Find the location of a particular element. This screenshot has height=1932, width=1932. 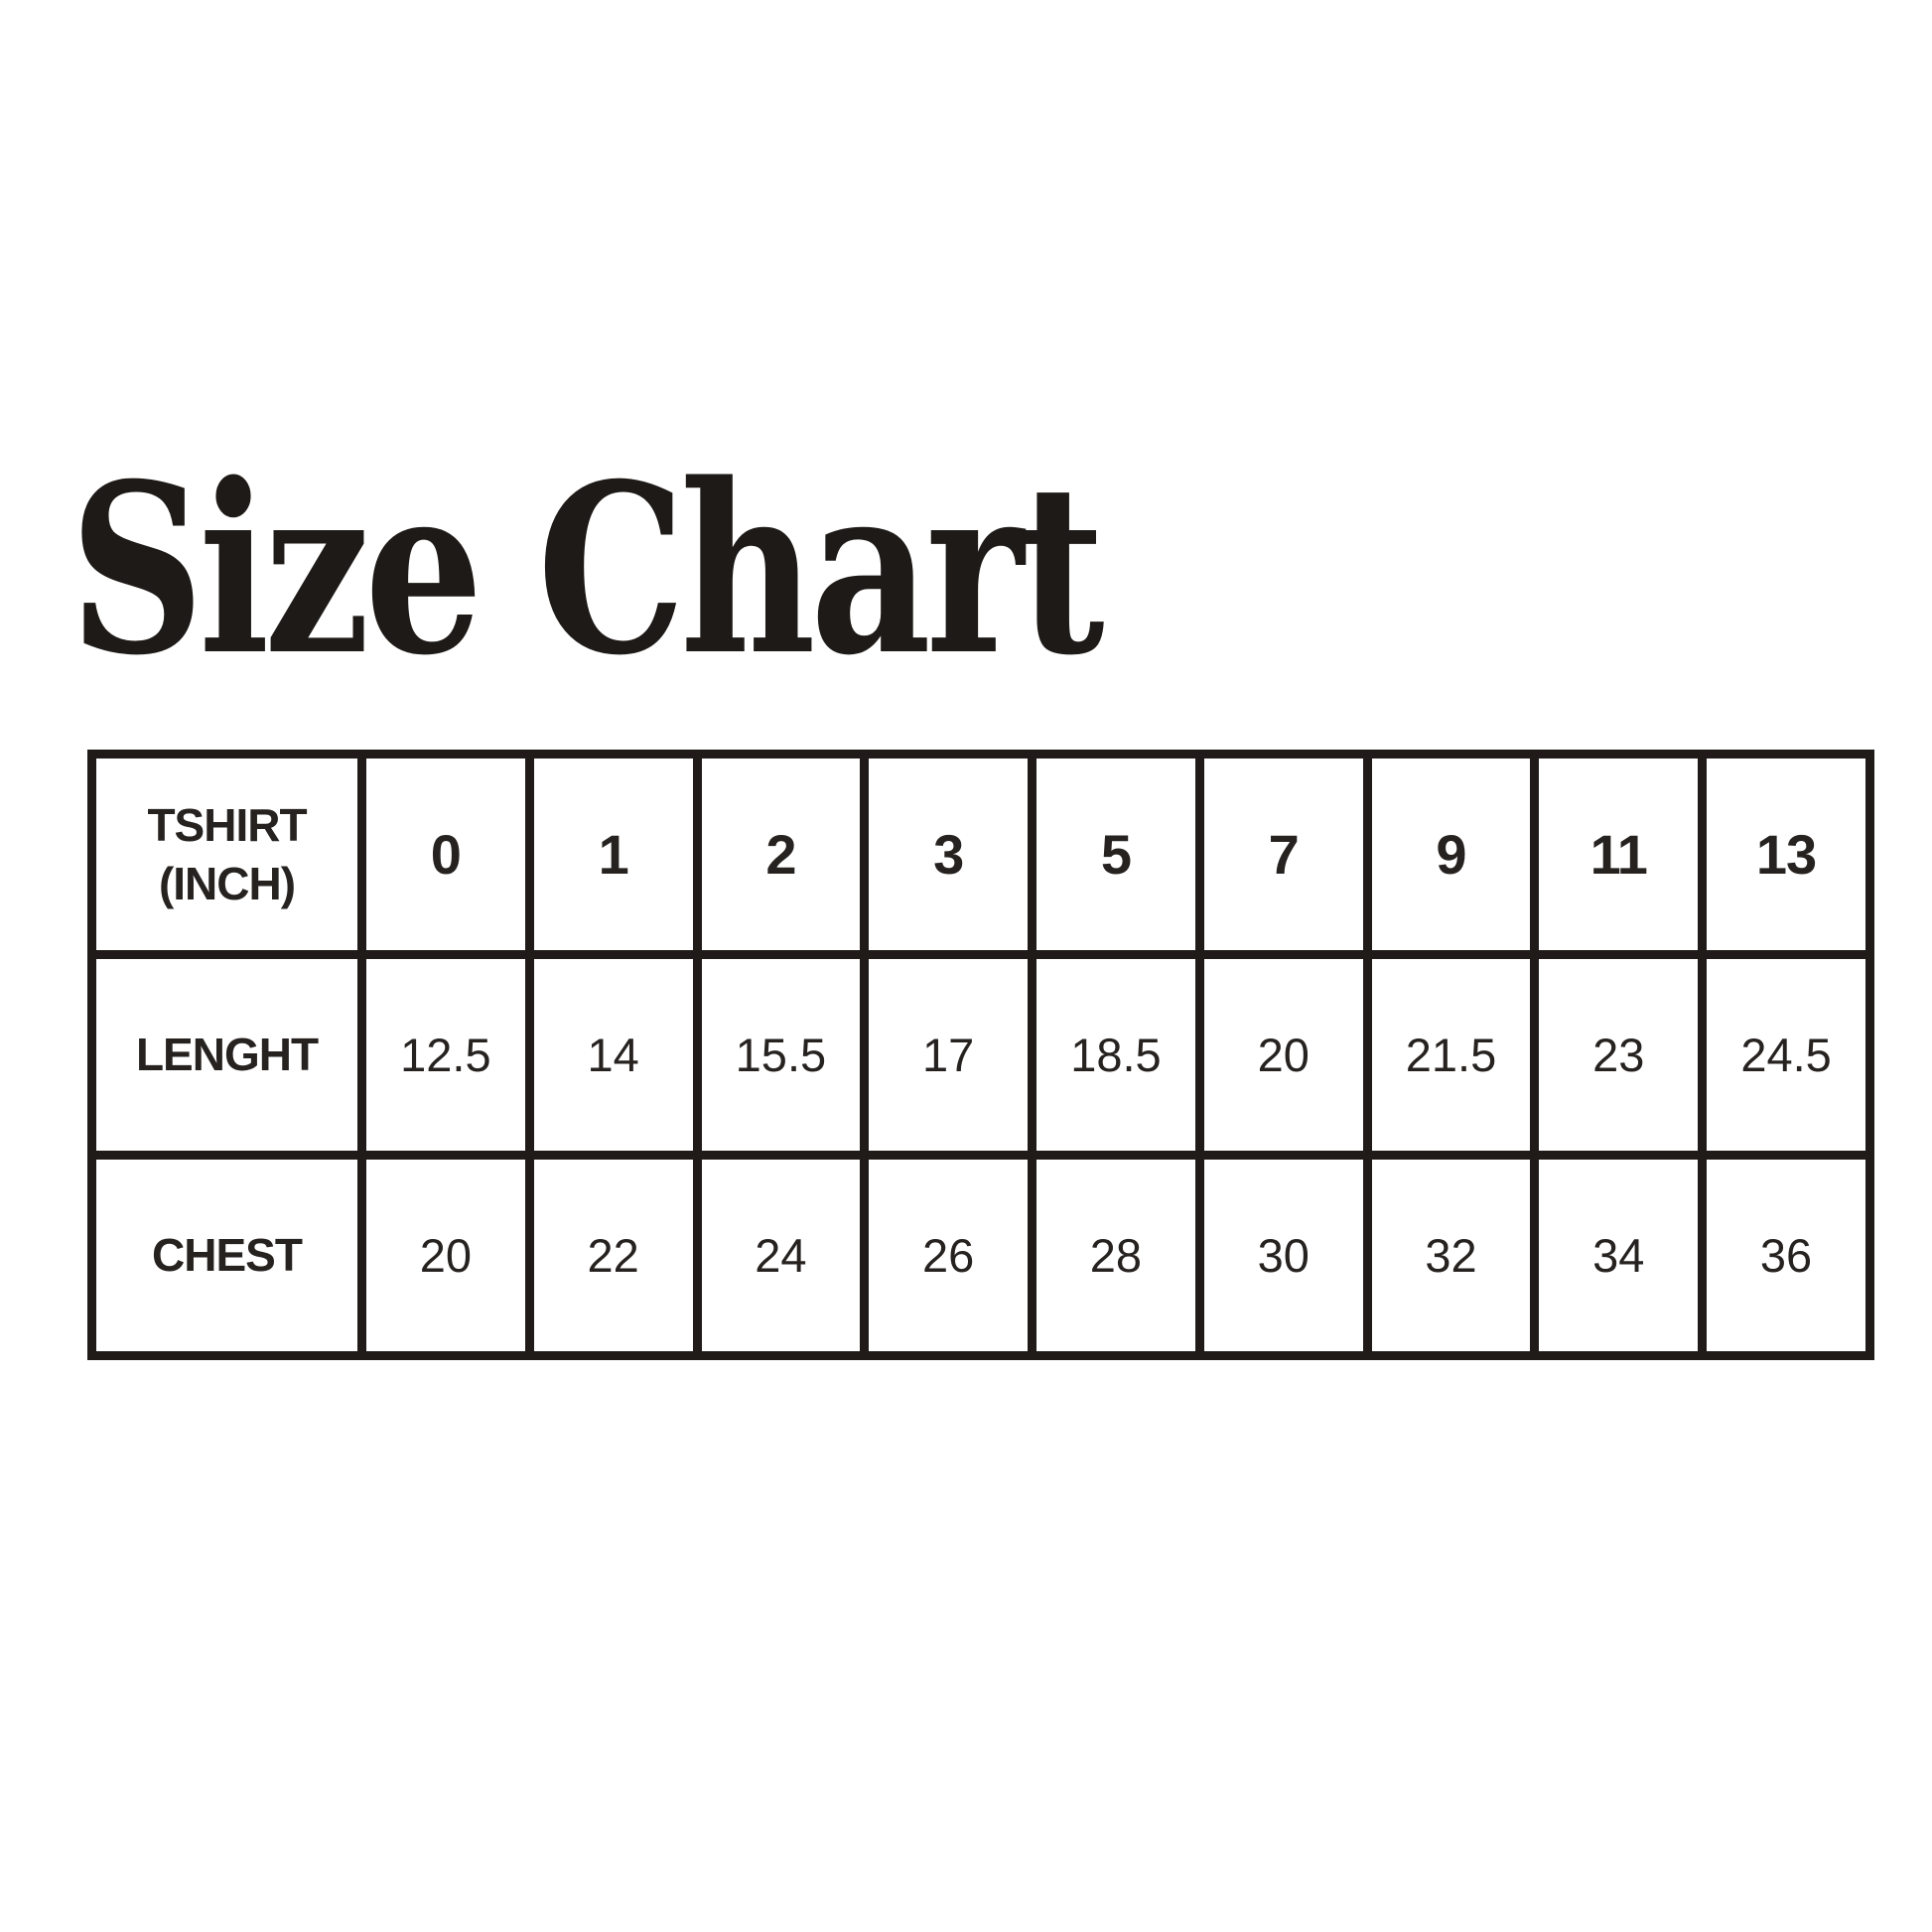

chest-cell: 20 is located at coordinates (446, 1255).